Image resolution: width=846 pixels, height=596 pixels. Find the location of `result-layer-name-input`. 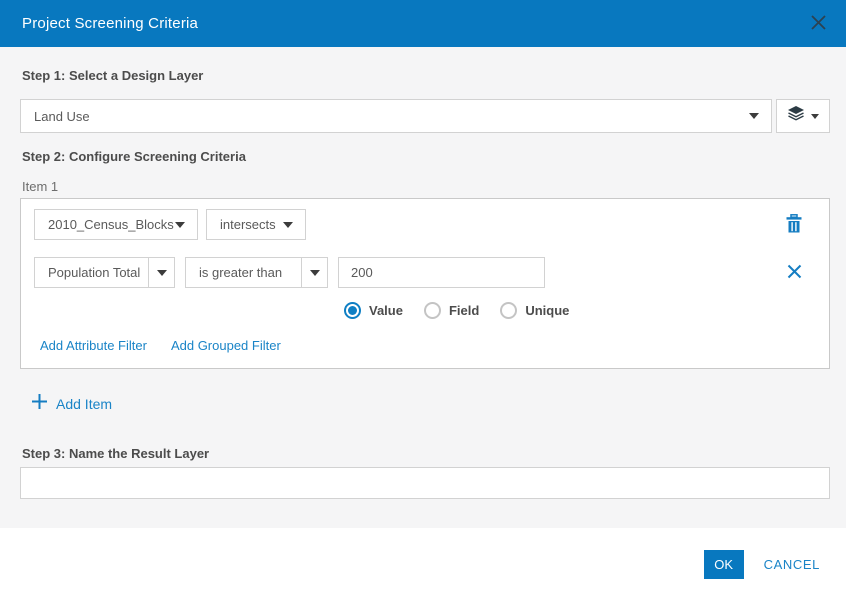

result-layer-name-input is located at coordinates (425, 483).